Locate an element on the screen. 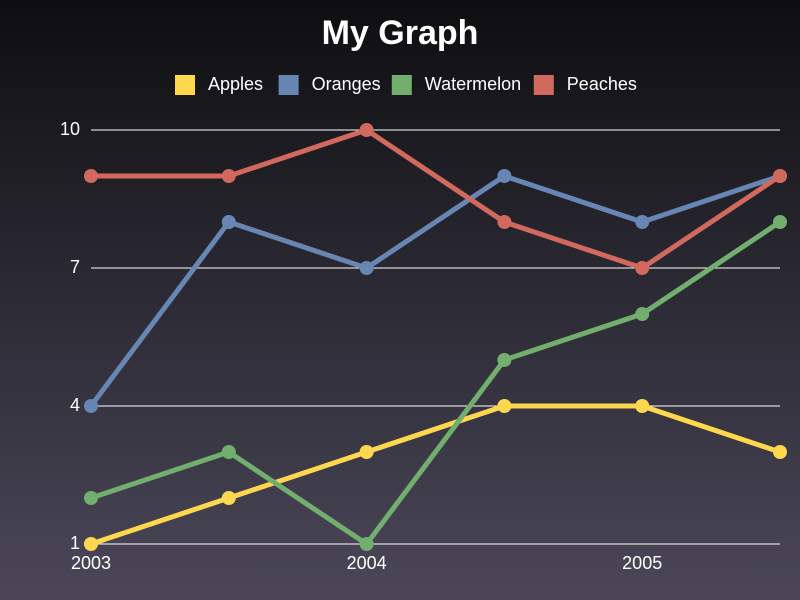 Image resolution: width=800 pixels, height=600 pixels. x-tick-label: 2004 is located at coordinates (367, 563).